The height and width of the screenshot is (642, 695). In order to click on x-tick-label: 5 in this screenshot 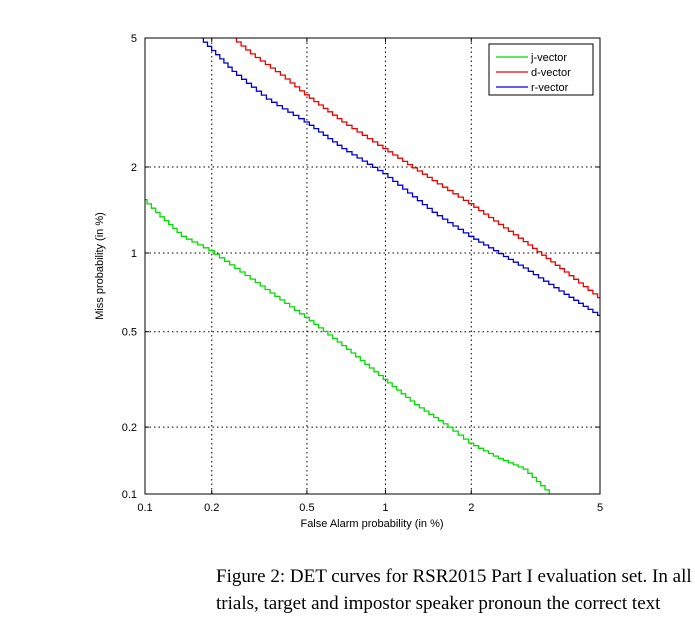, I will do `click(600, 508)`.